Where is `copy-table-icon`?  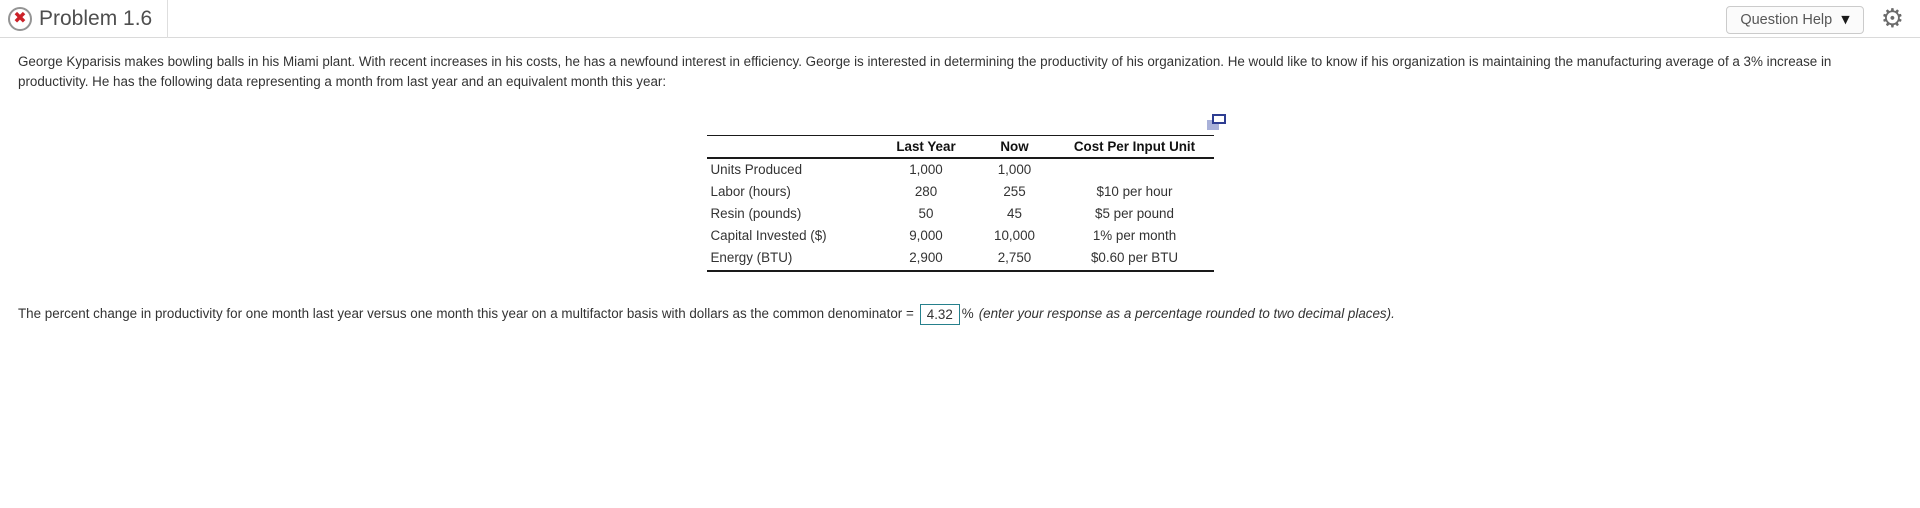 copy-table-icon is located at coordinates (1216, 122).